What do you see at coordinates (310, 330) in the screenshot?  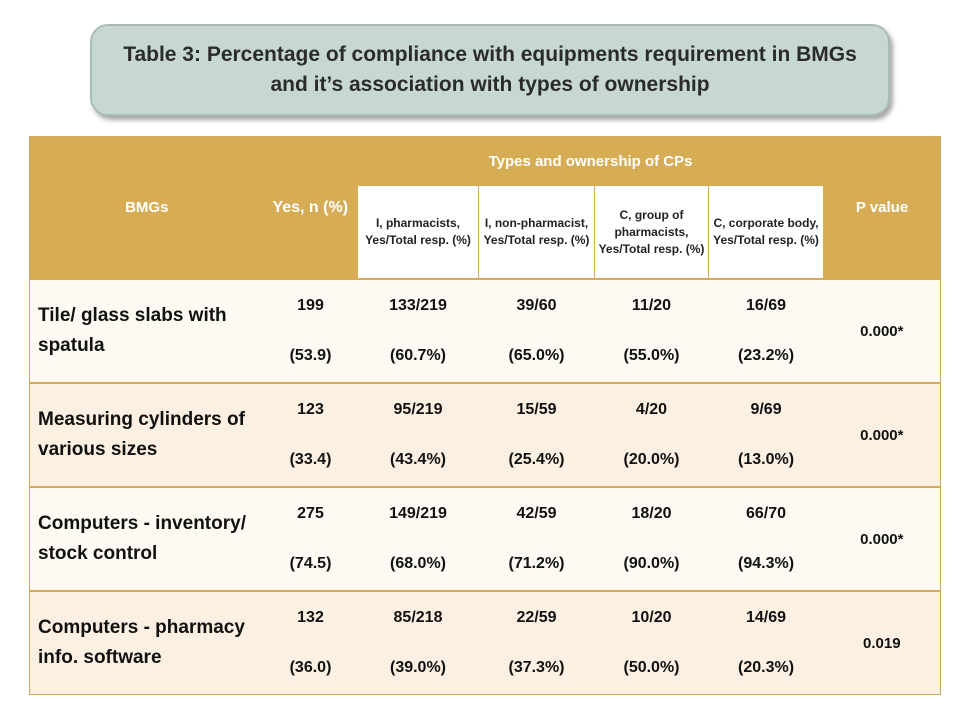 I see `yes-cell: 199 (53.9)` at bounding box center [310, 330].